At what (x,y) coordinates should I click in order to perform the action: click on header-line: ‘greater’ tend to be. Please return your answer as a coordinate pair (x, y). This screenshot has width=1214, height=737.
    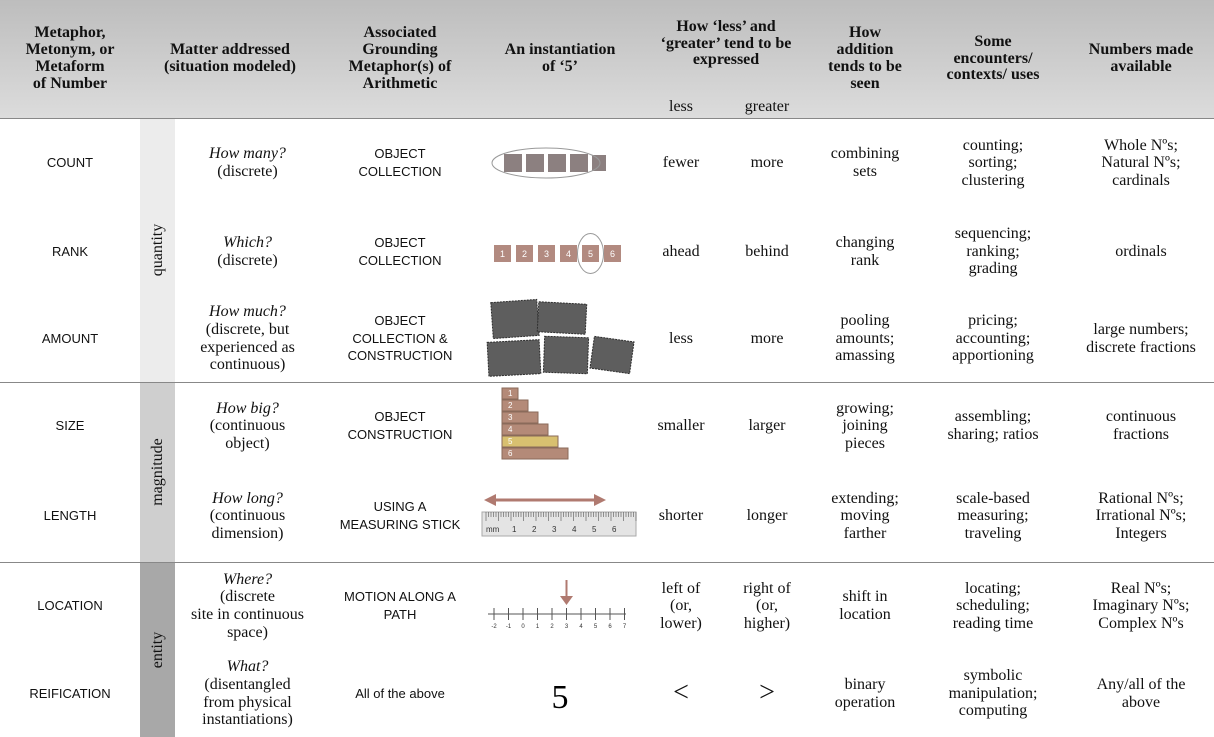
    Looking at the image, I should click on (726, 43).